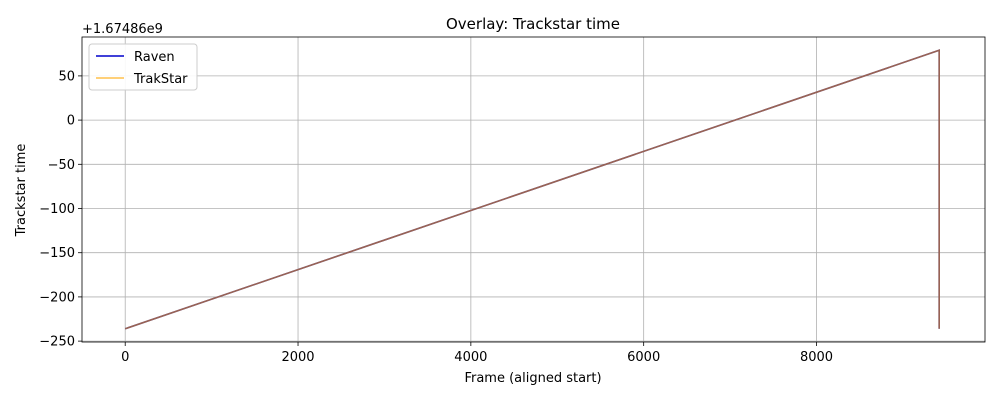 Image resolution: width=1000 pixels, height=404 pixels. Describe the element at coordinates (21, 191) in the screenshot. I see `y-axis-label: Trackstar time` at that location.